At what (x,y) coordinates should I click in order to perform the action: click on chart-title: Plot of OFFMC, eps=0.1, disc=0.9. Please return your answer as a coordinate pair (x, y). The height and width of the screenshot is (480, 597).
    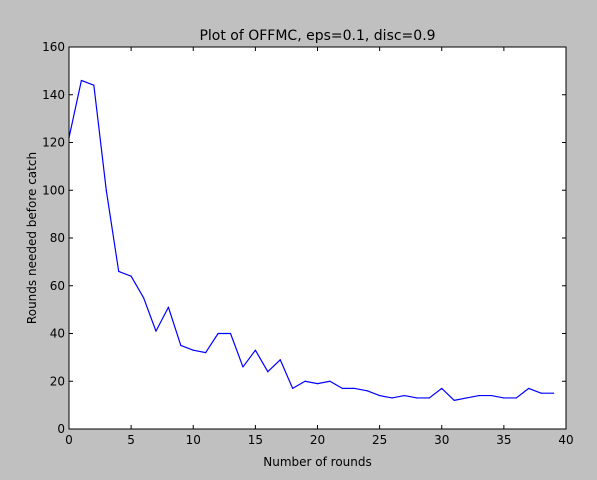
    Looking at the image, I should click on (317, 36).